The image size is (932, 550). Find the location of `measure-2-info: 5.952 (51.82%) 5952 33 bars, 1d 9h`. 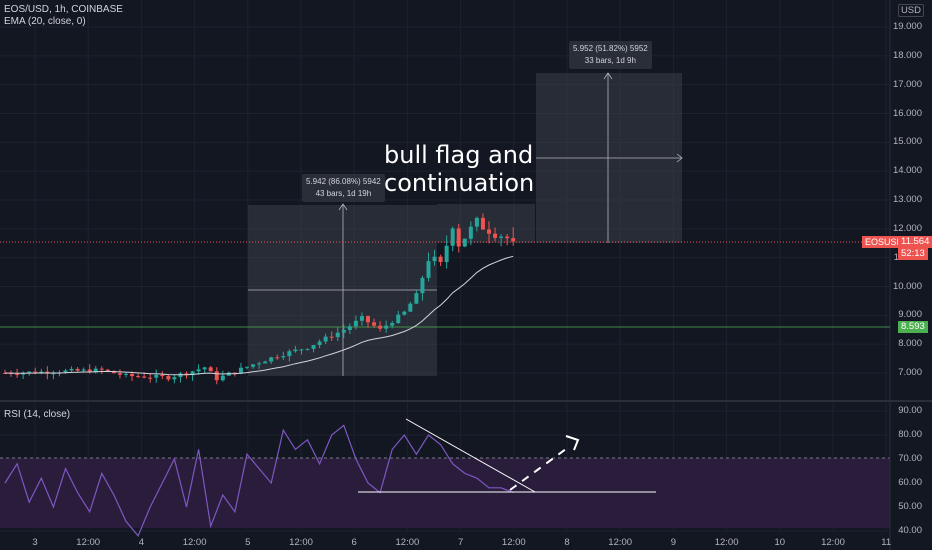

measure-2-info: 5.952 (51.82%) 5952 33 bars, 1d 9h is located at coordinates (610, 55).